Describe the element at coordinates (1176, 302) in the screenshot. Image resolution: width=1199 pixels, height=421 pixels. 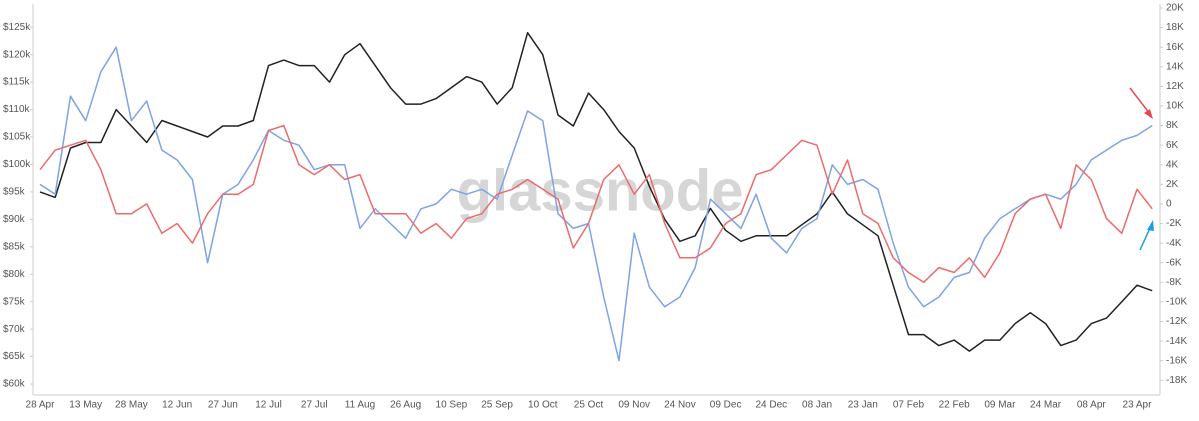
I see `y2-tick-label: -10K` at that location.